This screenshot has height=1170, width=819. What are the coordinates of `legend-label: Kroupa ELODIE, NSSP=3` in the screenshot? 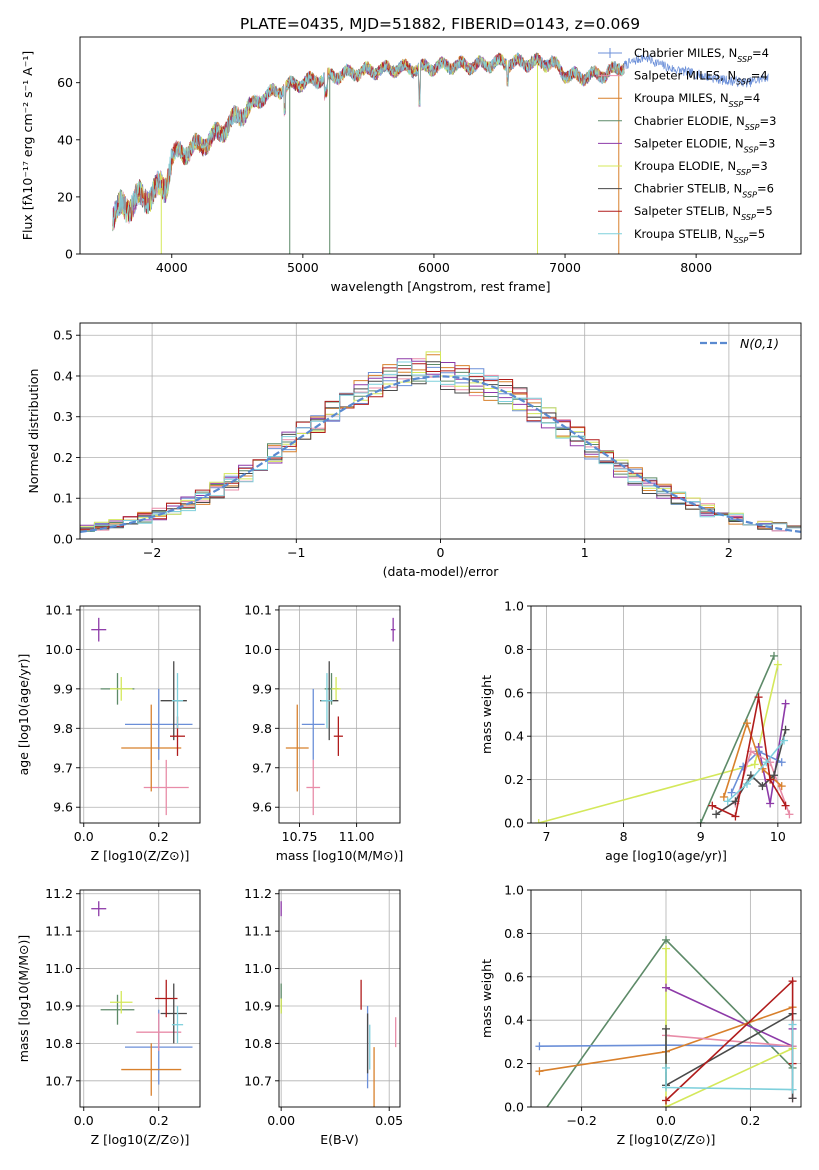 It's located at (701, 168).